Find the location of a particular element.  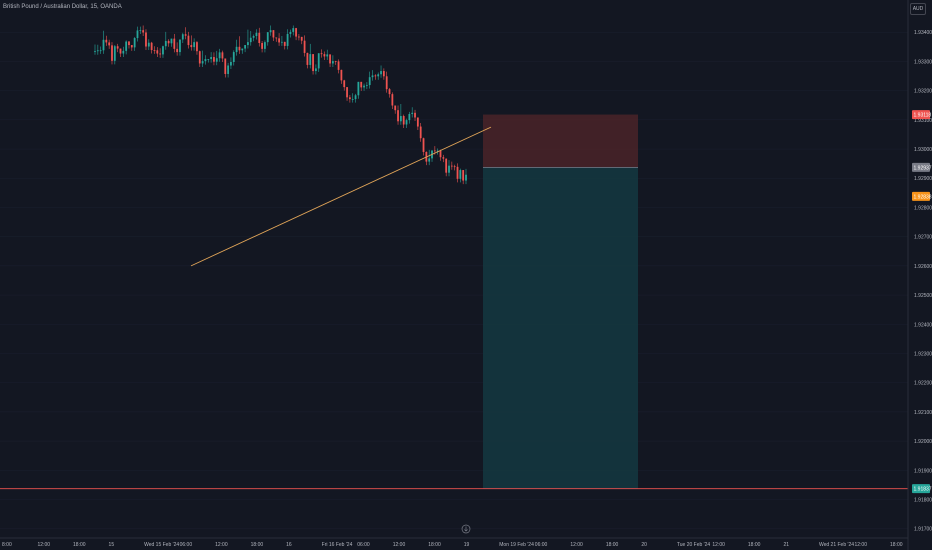

take-profit-zone is located at coordinates (560, 328).